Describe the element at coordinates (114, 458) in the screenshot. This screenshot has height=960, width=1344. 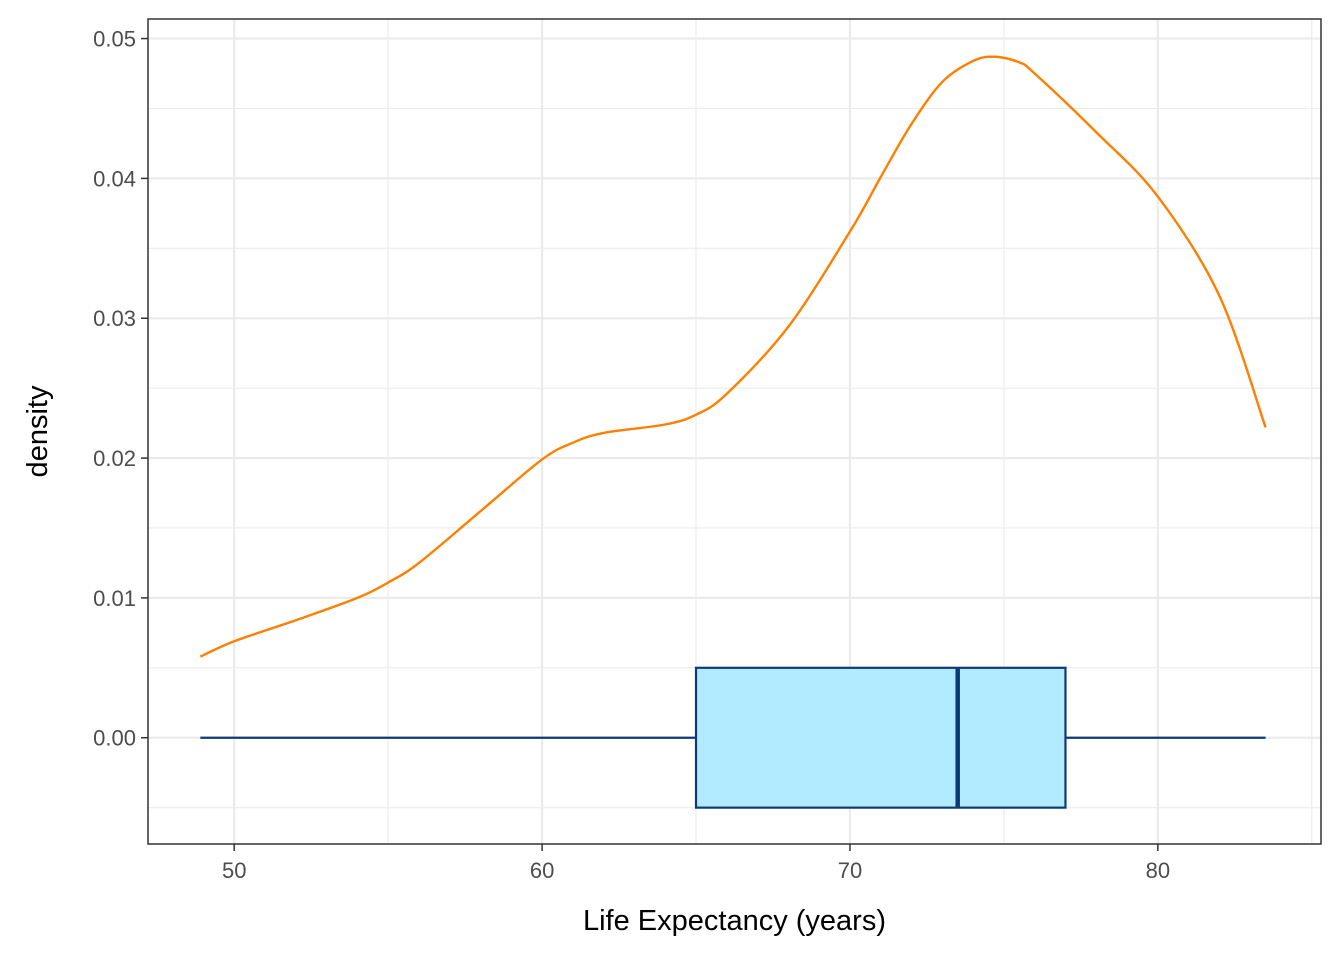
I see `y-tick-label: 0.02` at that location.